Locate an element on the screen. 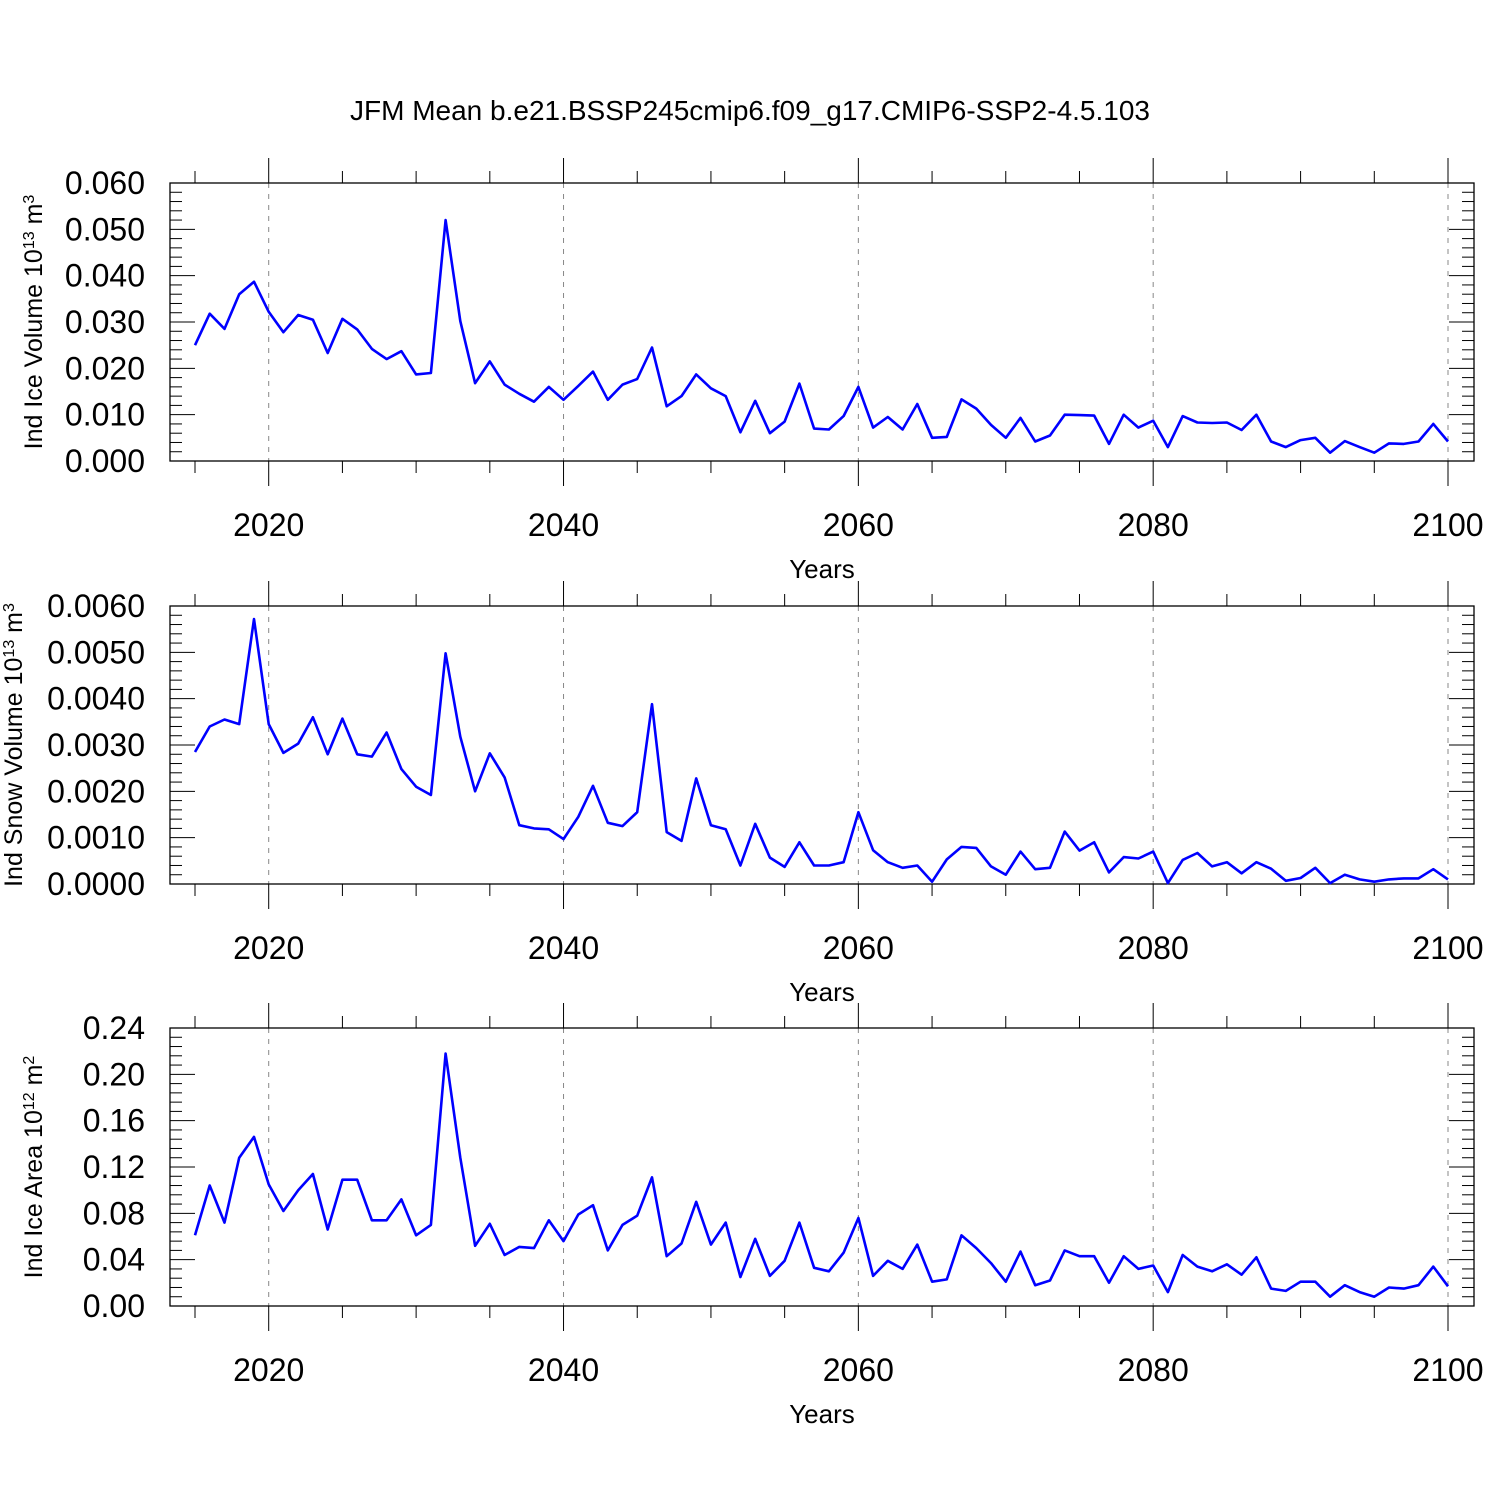  y-tick-label: 0.04 is located at coordinates (114, 1260).